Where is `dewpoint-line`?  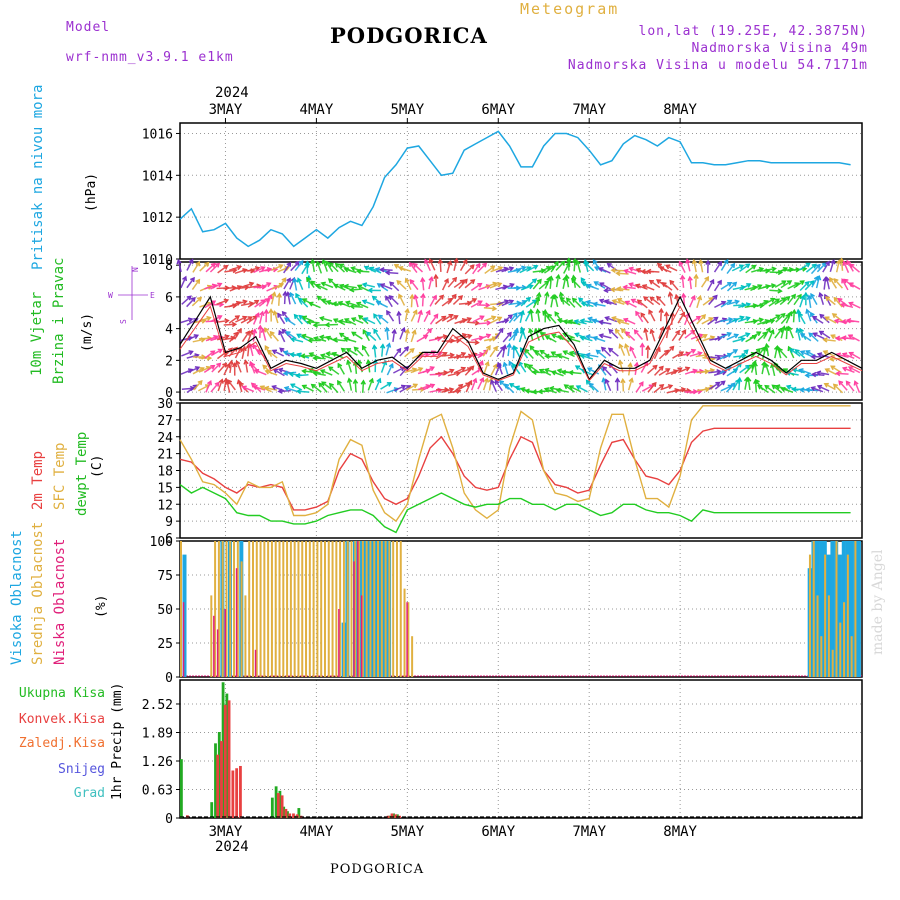
dewpoint-line is located at coordinates (515, 509).